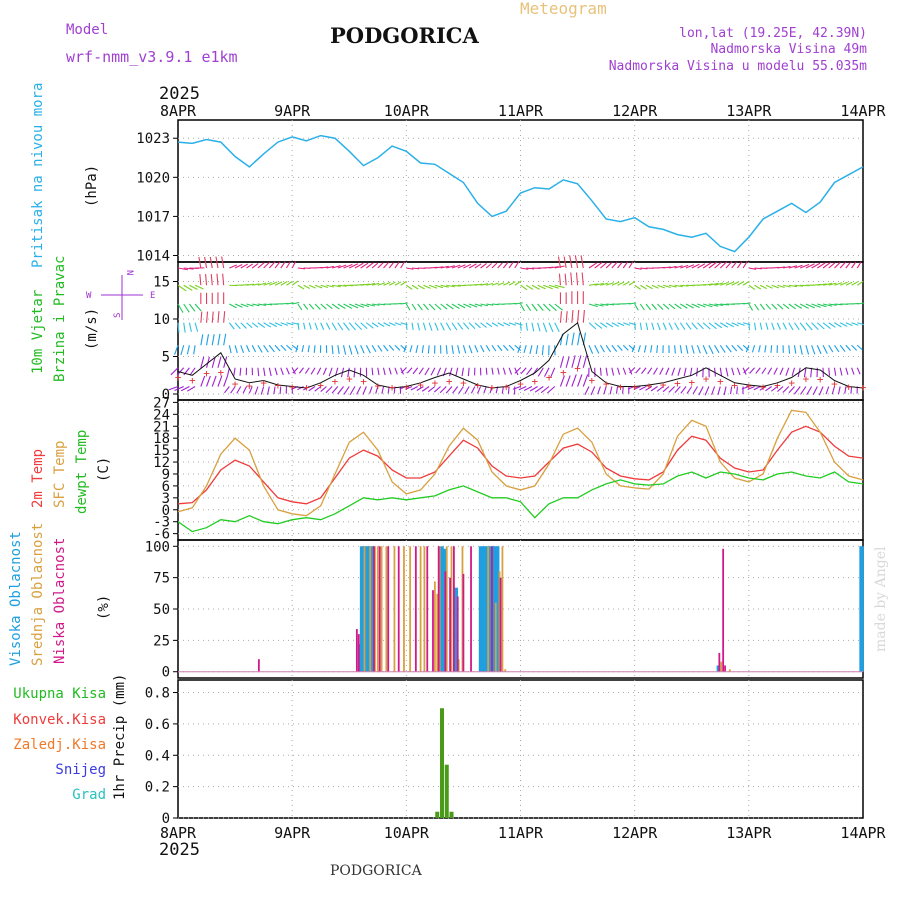  I want to click on x-tick-label: 9APR, so click(292, 111).